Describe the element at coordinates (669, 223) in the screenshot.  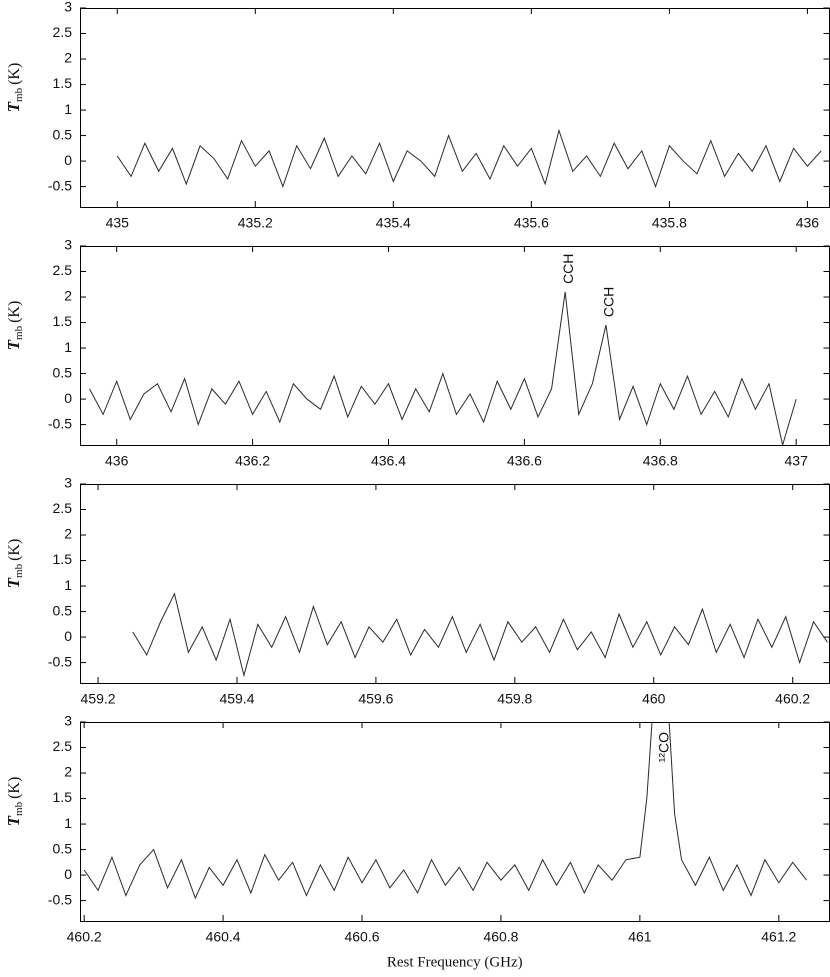
I see `x-tick-label: 435.8` at that location.